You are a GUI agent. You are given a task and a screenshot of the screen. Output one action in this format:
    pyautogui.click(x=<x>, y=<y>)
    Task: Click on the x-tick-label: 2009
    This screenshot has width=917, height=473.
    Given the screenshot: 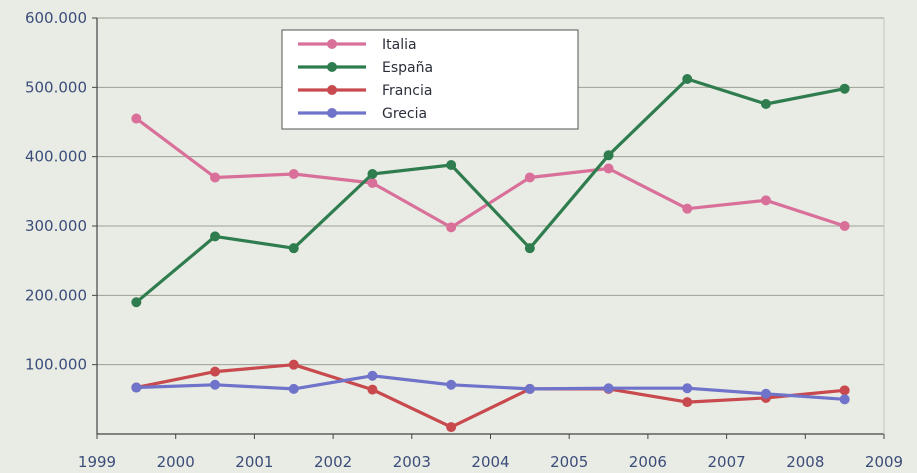 What is the action you would take?
    pyautogui.click(x=884, y=462)
    